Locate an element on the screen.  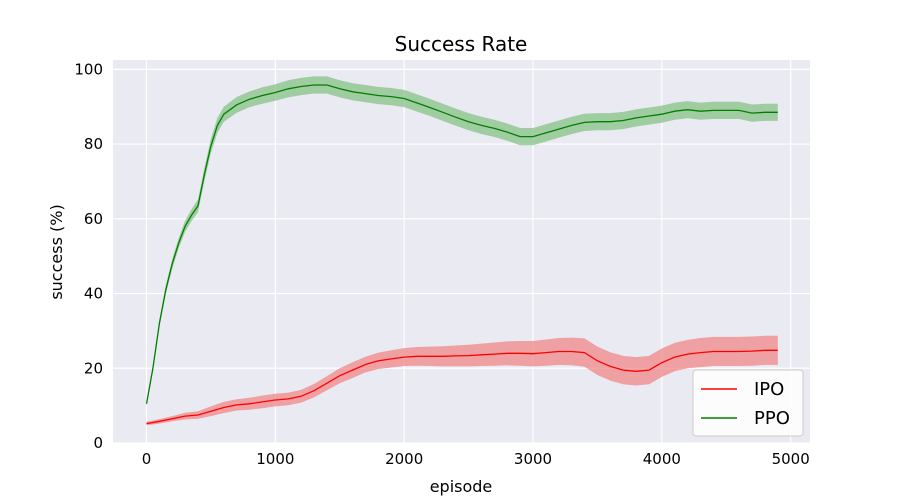
y-tick-label: 20 is located at coordinates (93, 368).